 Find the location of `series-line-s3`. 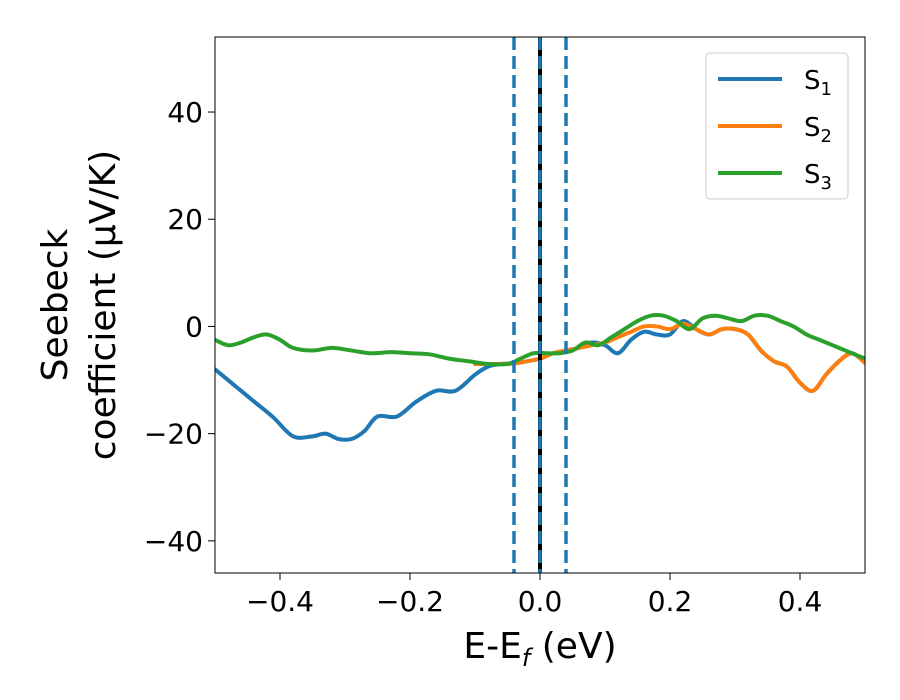

series-line-s3 is located at coordinates (540, 340).